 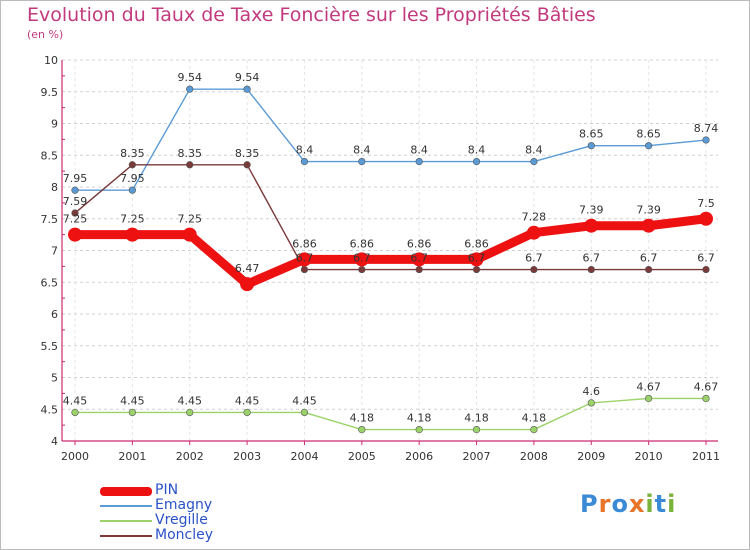 What do you see at coordinates (637, 504) in the screenshot?
I see `logo-letter: x` at bounding box center [637, 504].